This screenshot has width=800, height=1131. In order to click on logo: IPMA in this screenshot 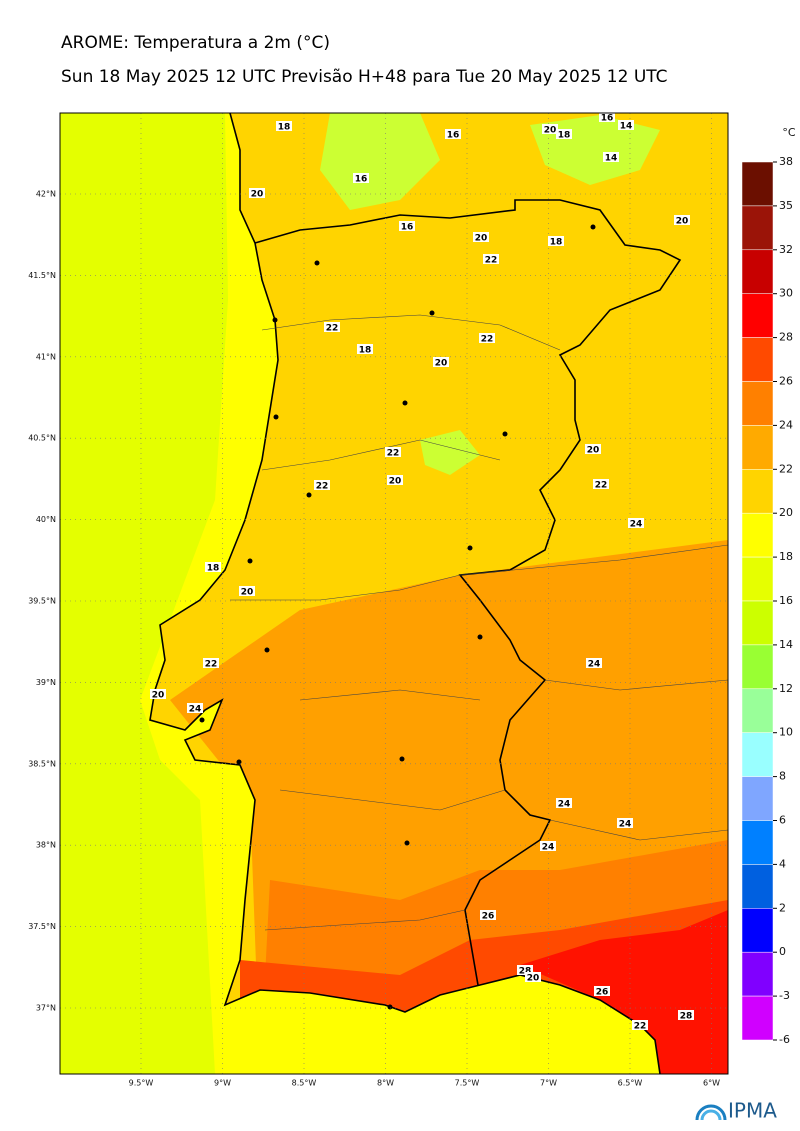, I will do `click(736, 1111)`.